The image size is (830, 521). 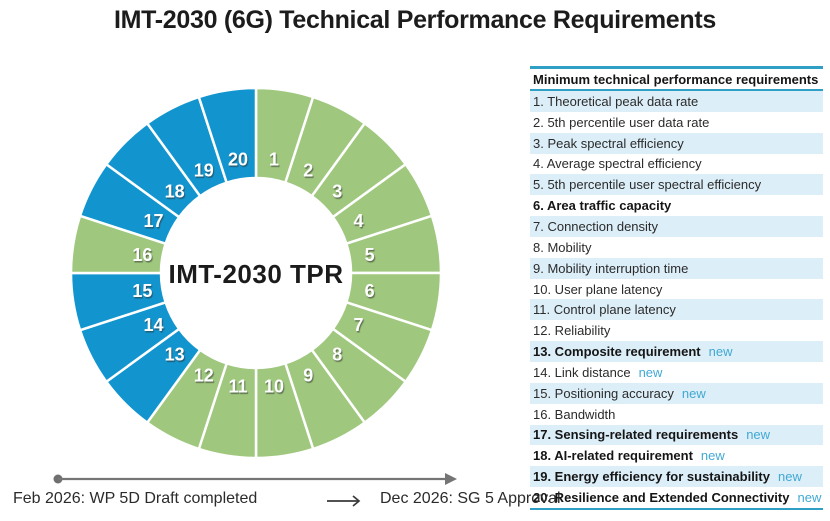 I want to click on panel-bottom-rule, so click(x=676, y=508).